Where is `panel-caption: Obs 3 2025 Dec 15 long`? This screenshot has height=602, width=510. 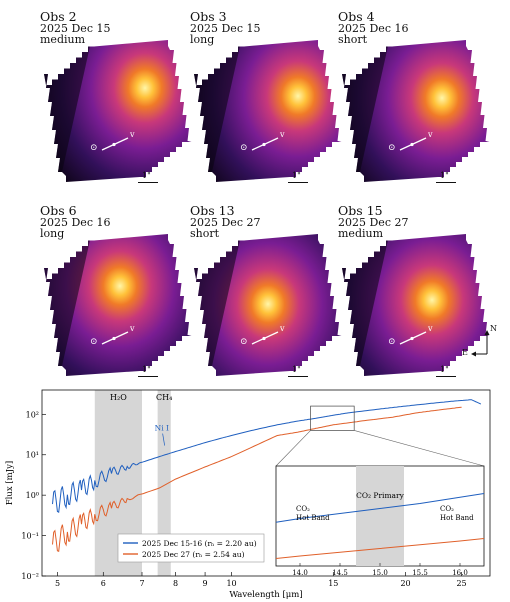 panel-caption: Obs 3 2025 Dec 15 long is located at coordinates (225, 27).